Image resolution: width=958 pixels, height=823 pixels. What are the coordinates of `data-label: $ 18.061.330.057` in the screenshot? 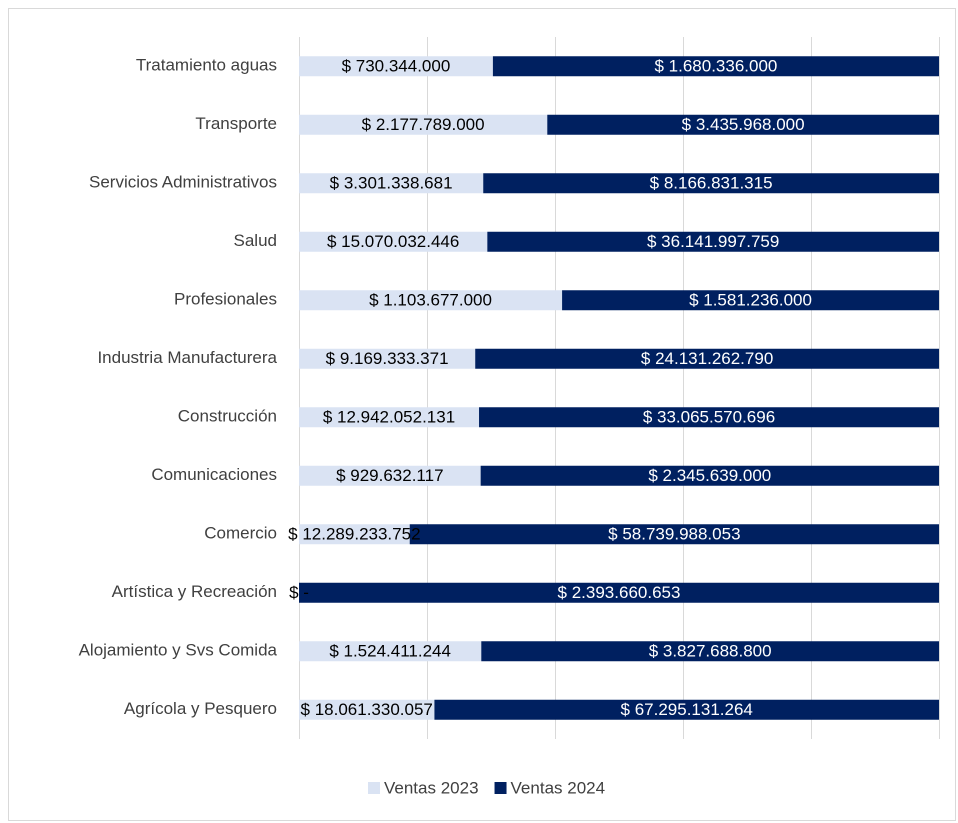 It's located at (367, 709).